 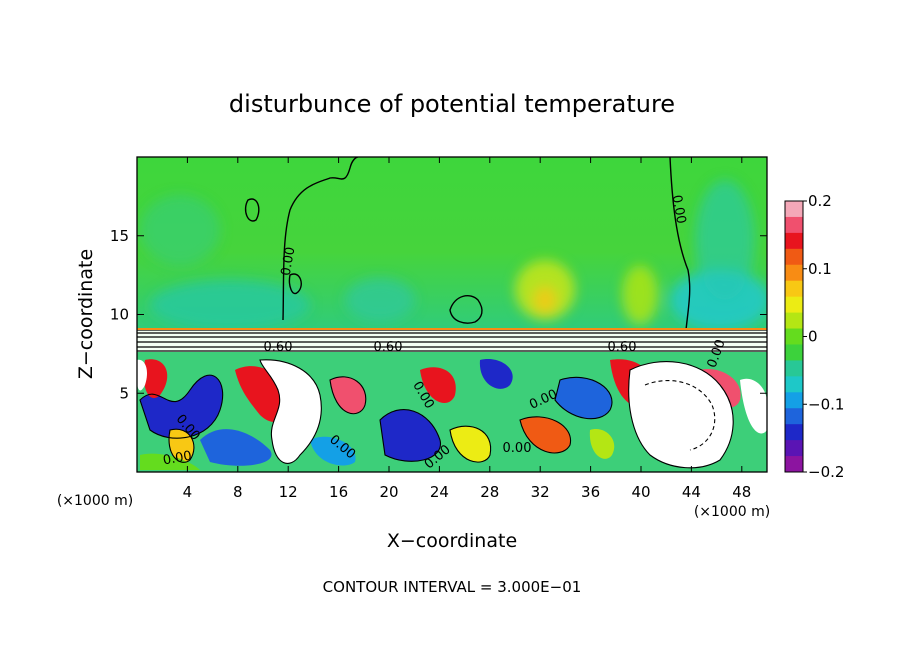 What do you see at coordinates (86, 314) in the screenshot?
I see `y-axis-title: Z−coordinate` at bounding box center [86, 314].